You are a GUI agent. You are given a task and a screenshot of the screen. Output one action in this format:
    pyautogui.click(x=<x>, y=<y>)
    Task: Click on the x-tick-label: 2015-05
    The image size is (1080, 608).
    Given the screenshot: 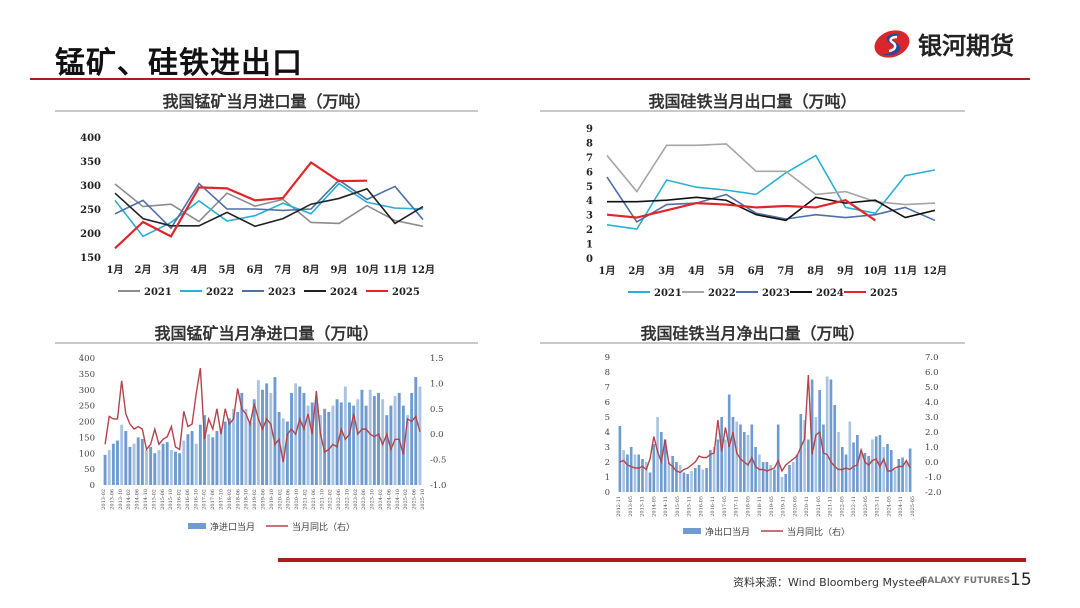 What is the action you would take?
    pyautogui.click(x=678, y=506)
    